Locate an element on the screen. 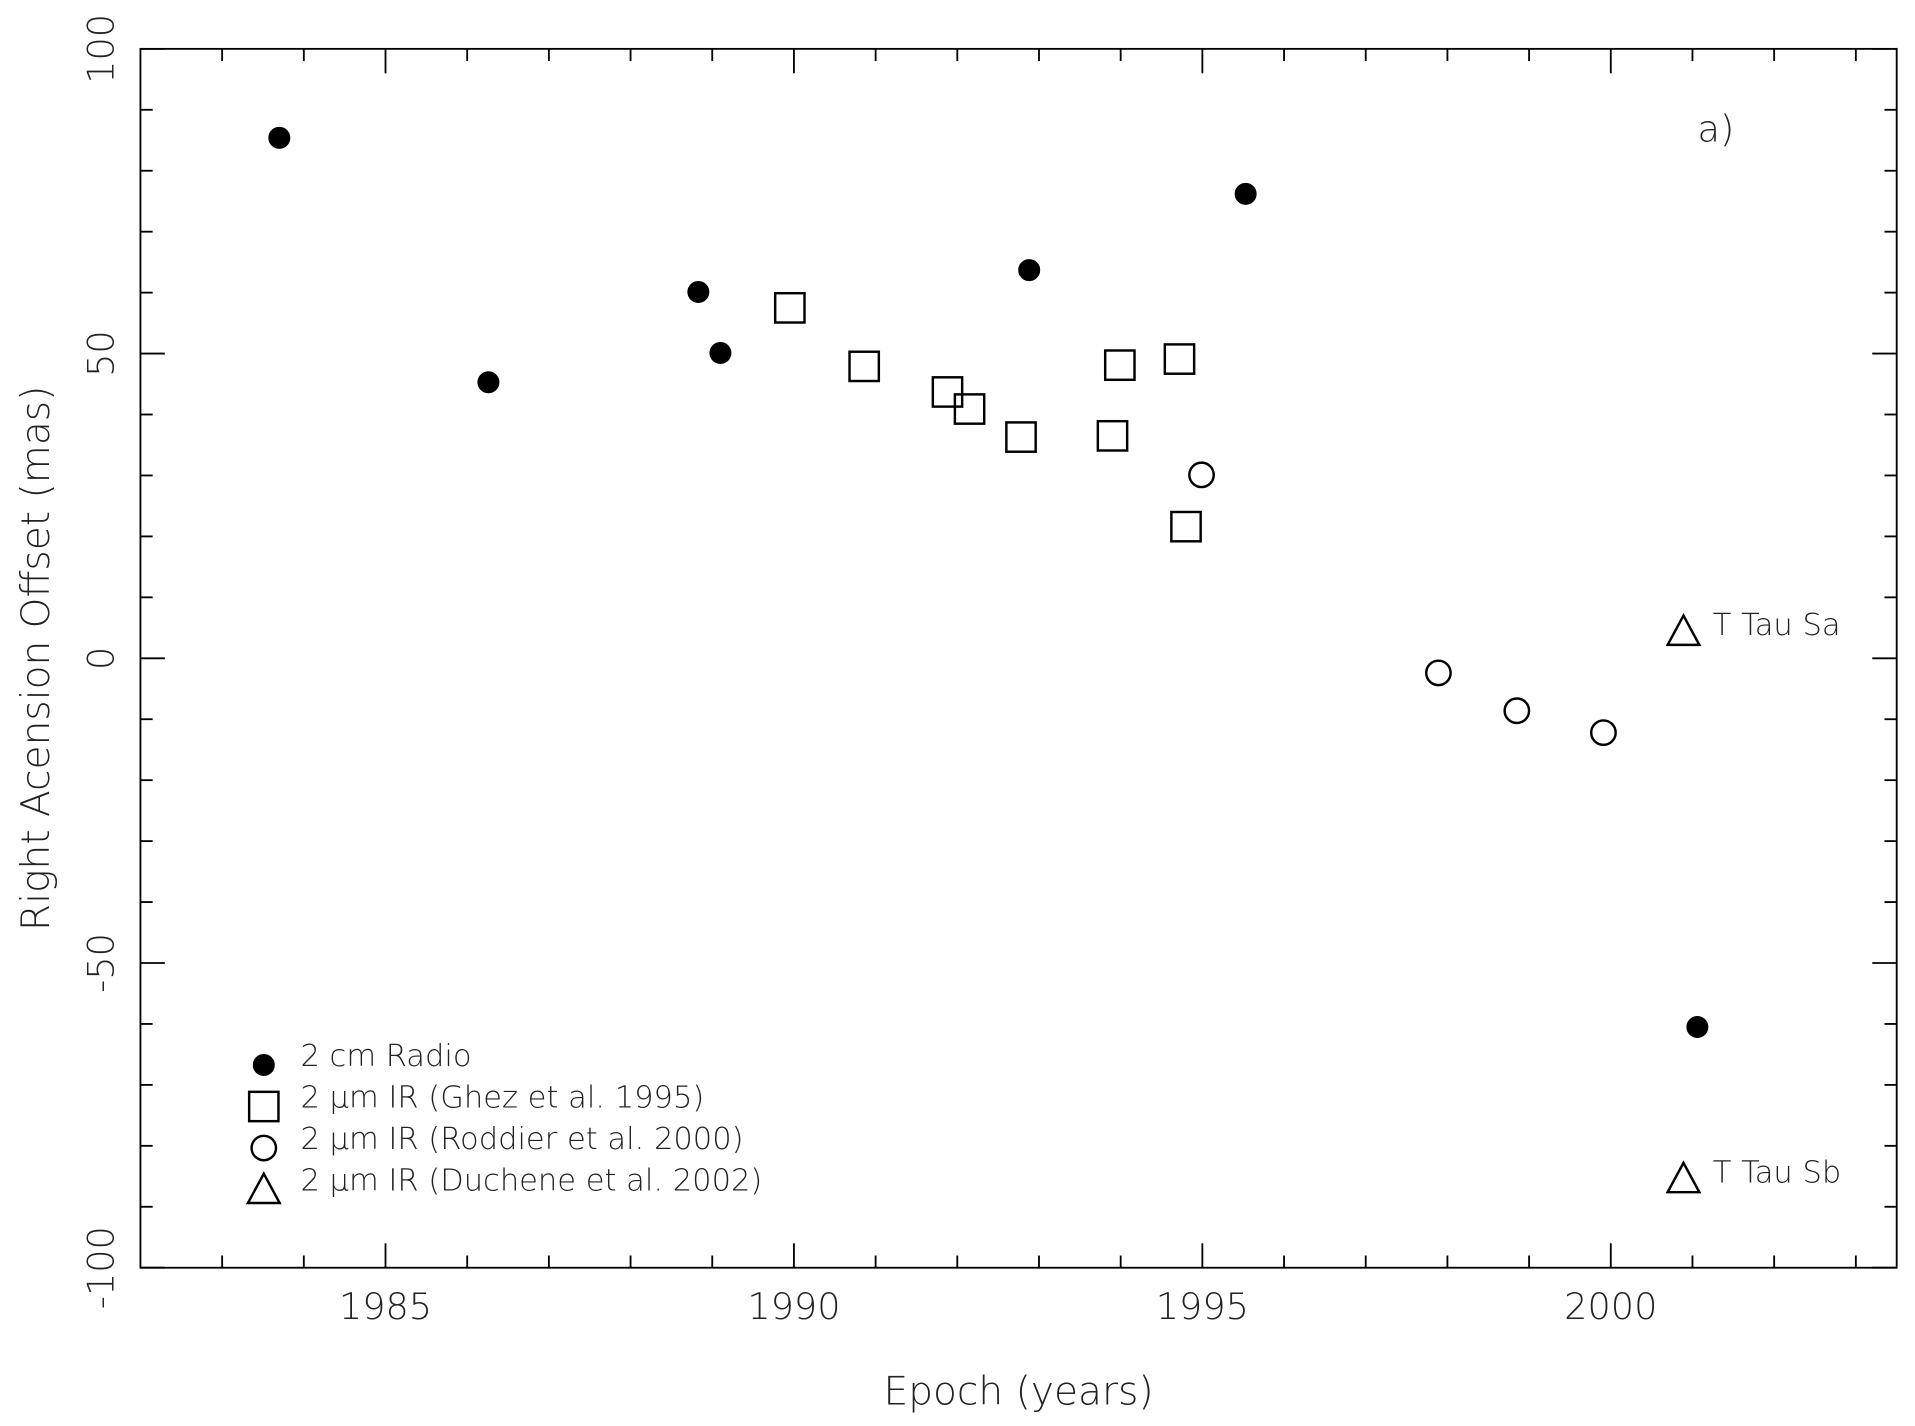 This screenshot has height=1426, width=1915. legend-label: 2 μm IR (Duchene et al. 2002) is located at coordinates (531, 1181).